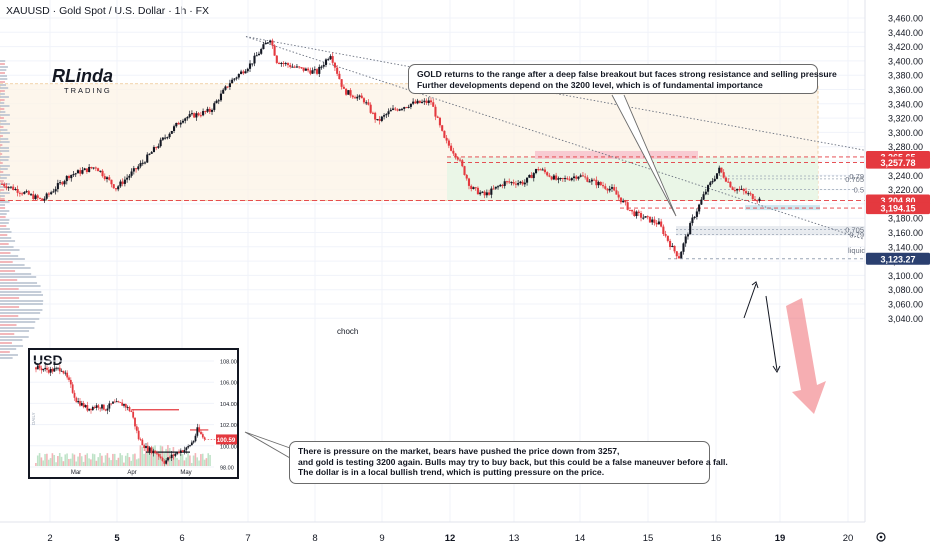  Describe the element at coordinates (905, 119) in the screenshot. I see `price-tick-label: 3,320.00` at that location.